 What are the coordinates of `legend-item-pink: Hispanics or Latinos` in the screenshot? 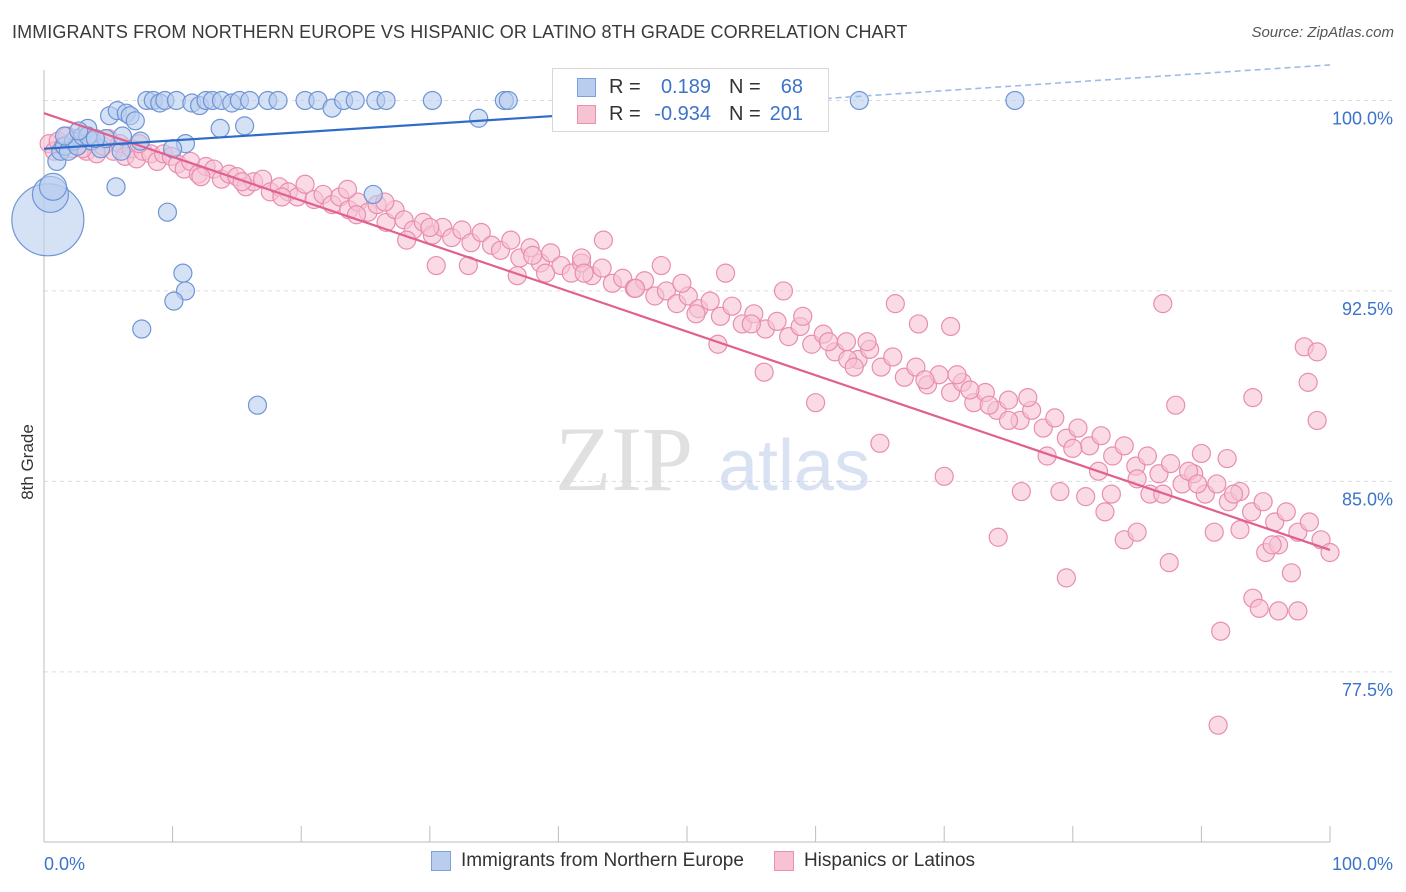 It's located at (874, 861).